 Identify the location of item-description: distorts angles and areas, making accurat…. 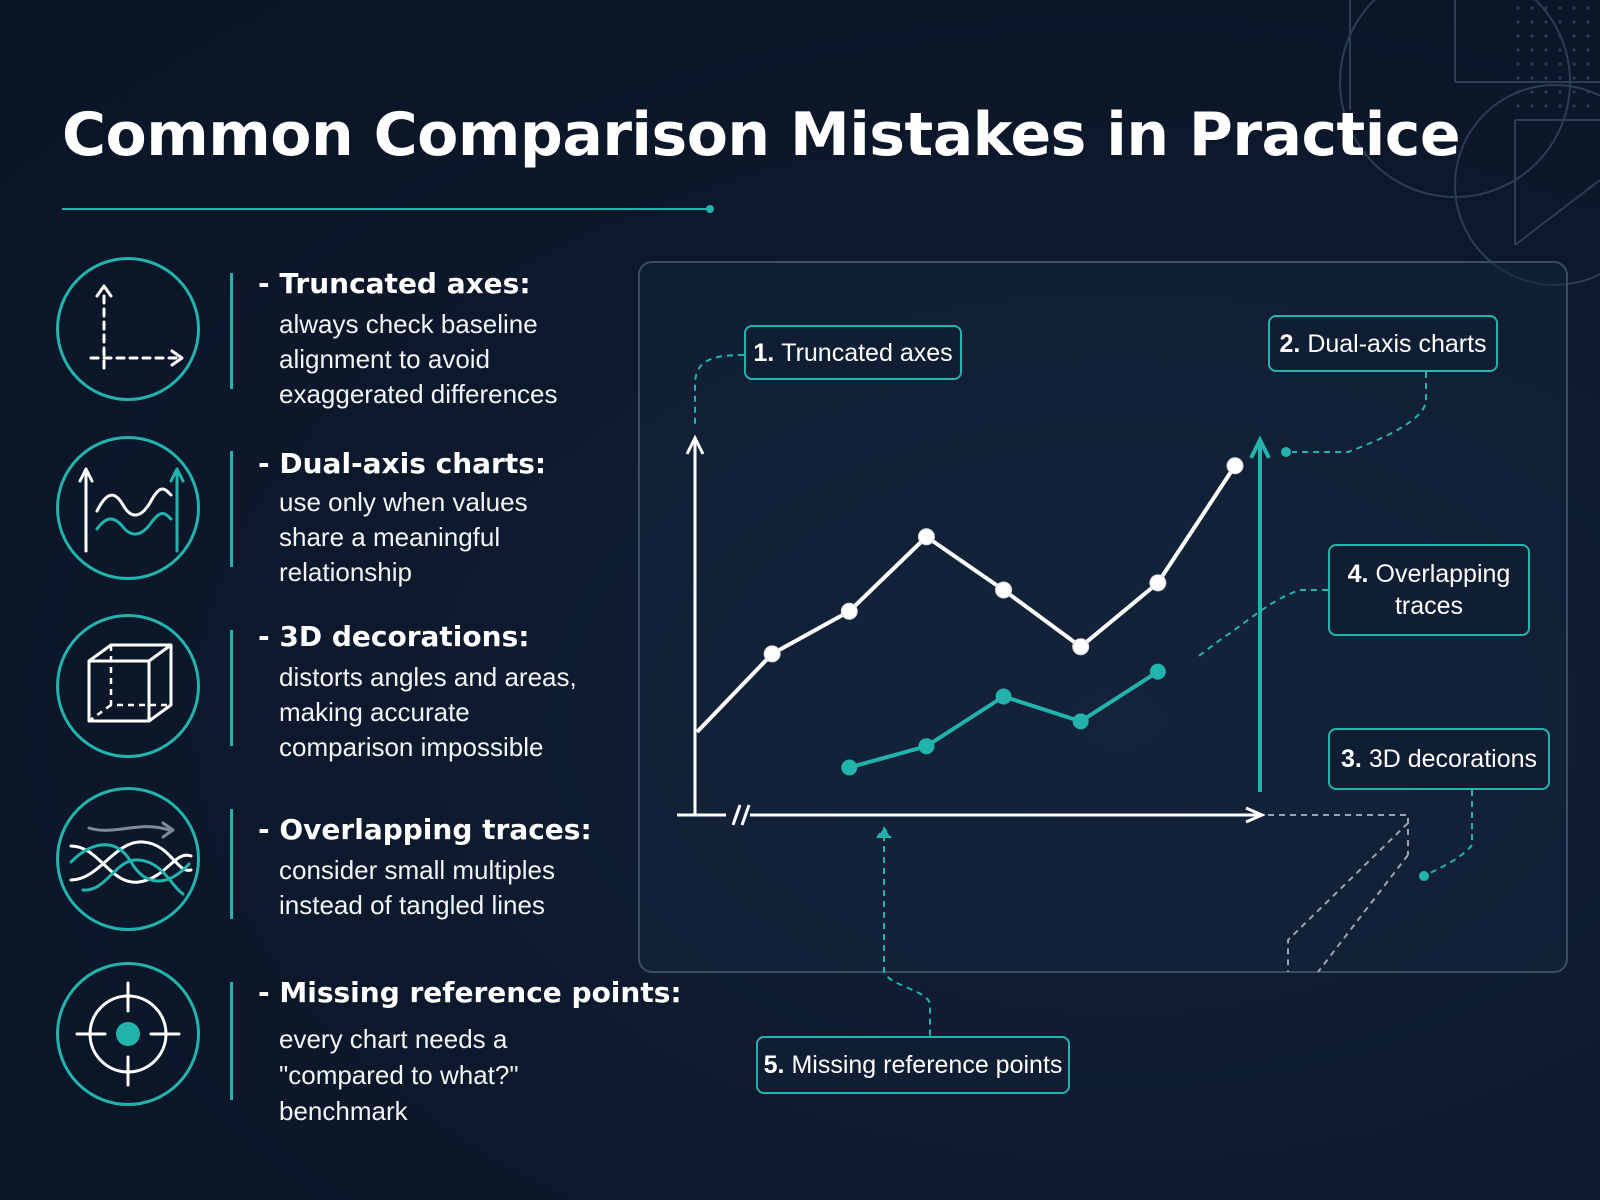
(428, 712).